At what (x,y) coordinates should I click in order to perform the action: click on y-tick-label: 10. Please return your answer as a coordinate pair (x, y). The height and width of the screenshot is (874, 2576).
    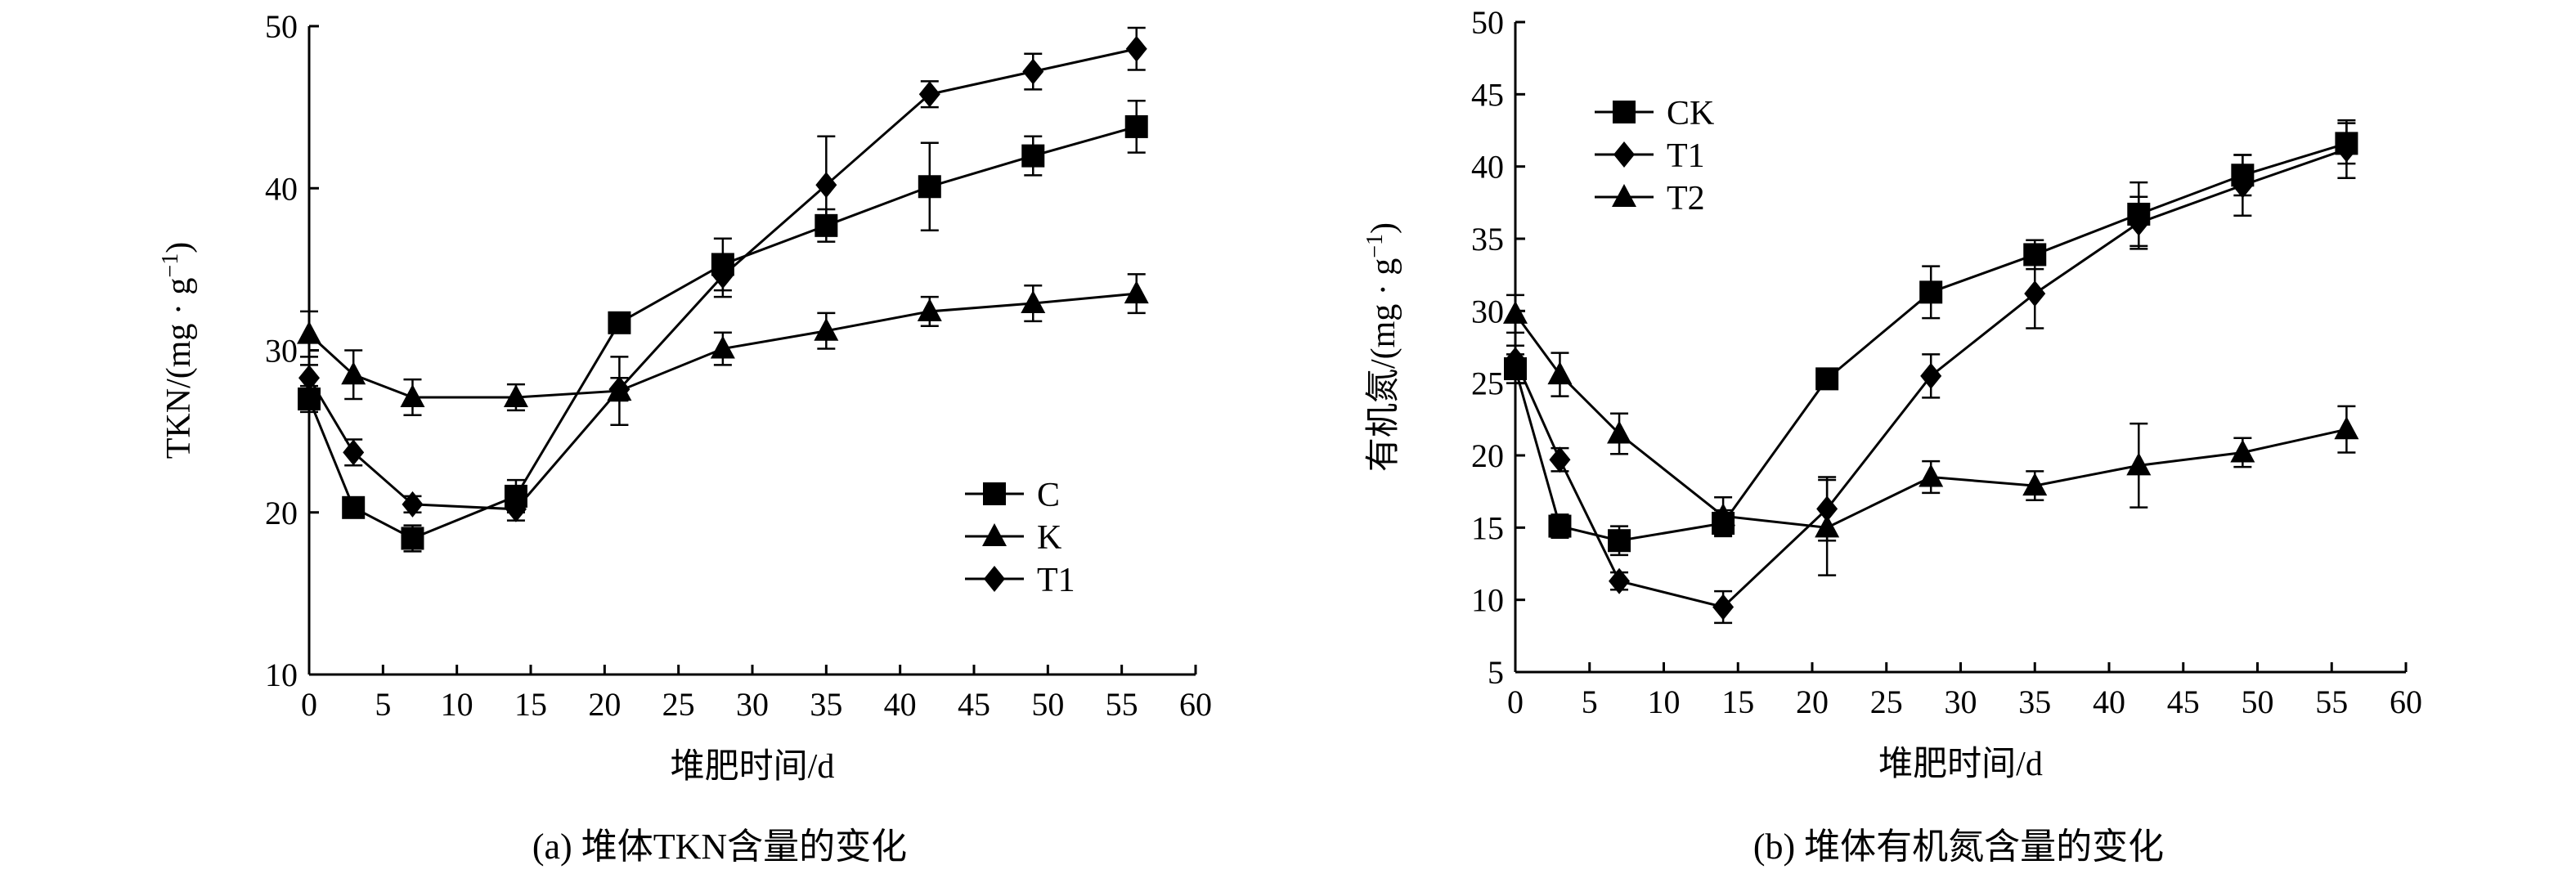
    Looking at the image, I should click on (281, 675).